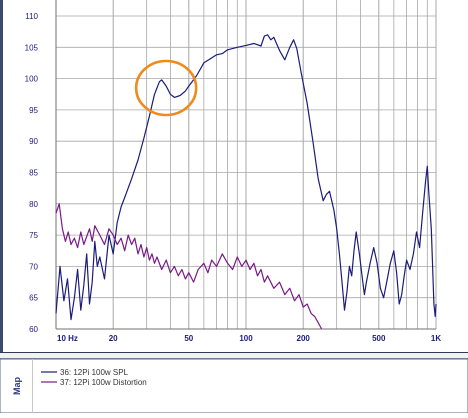 Image resolution: width=468 pixels, height=418 pixels. What do you see at coordinates (33, 141) in the screenshot?
I see `y-tick-label: 90` at bounding box center [33, 141].